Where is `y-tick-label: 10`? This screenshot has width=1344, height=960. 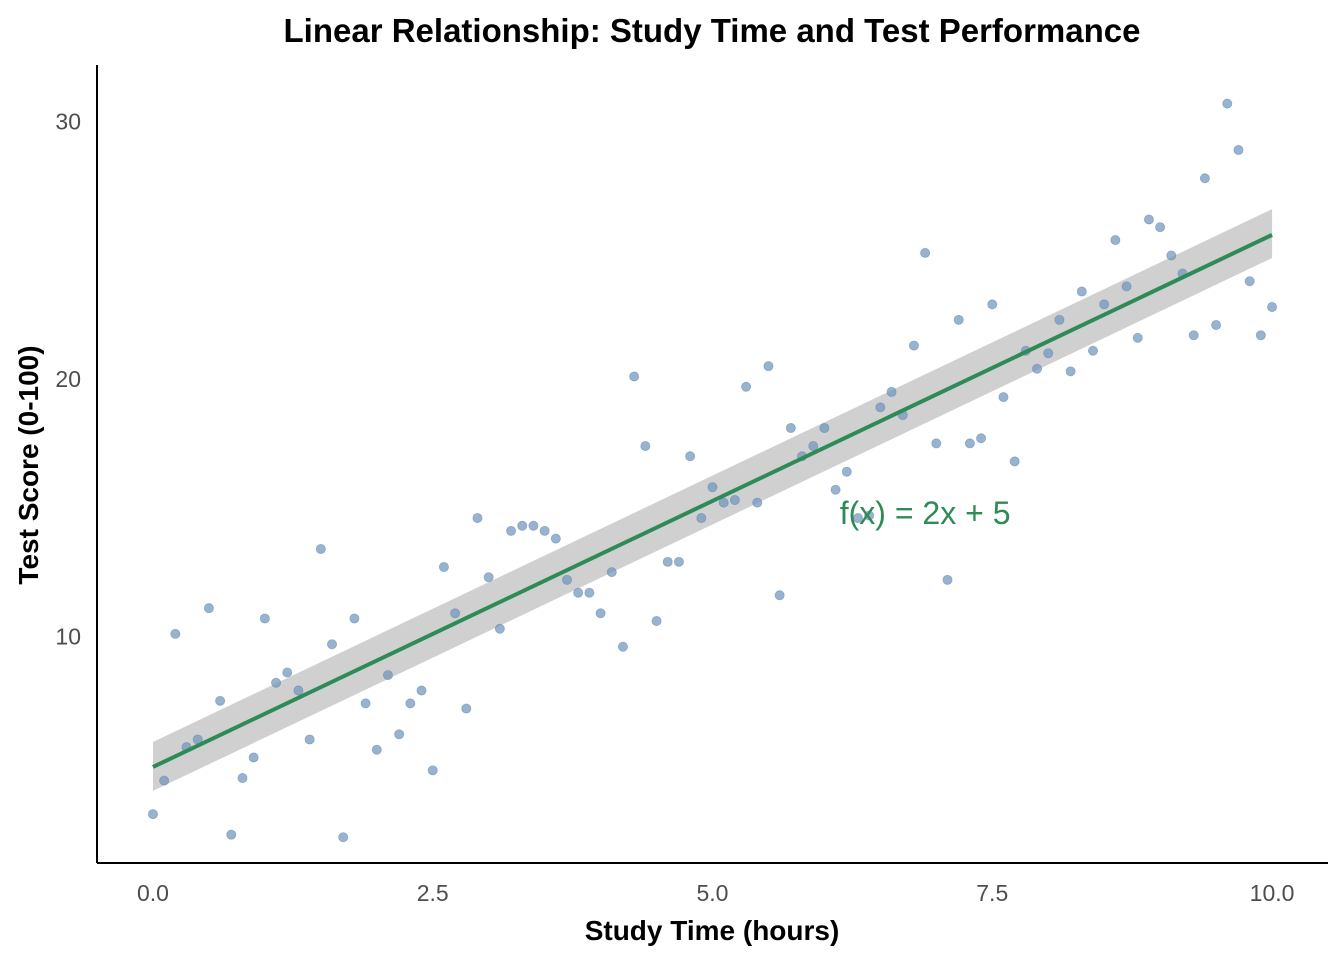
y-tick-label: 10 is located at coordinates (68, 636).